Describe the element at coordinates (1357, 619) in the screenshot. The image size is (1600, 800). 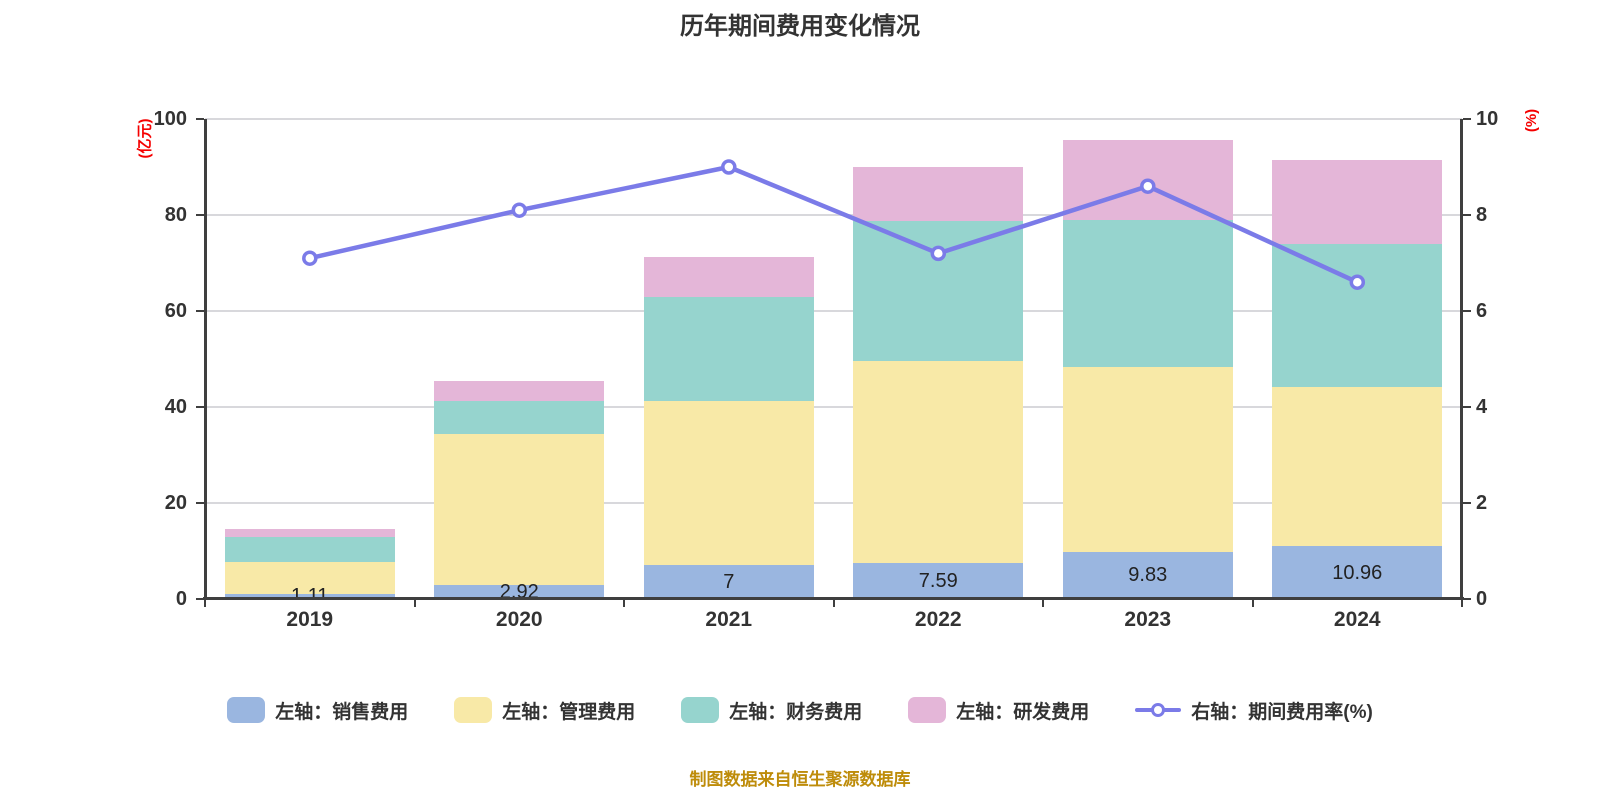
I see `x-axis-label-2024: 2024` at that location.